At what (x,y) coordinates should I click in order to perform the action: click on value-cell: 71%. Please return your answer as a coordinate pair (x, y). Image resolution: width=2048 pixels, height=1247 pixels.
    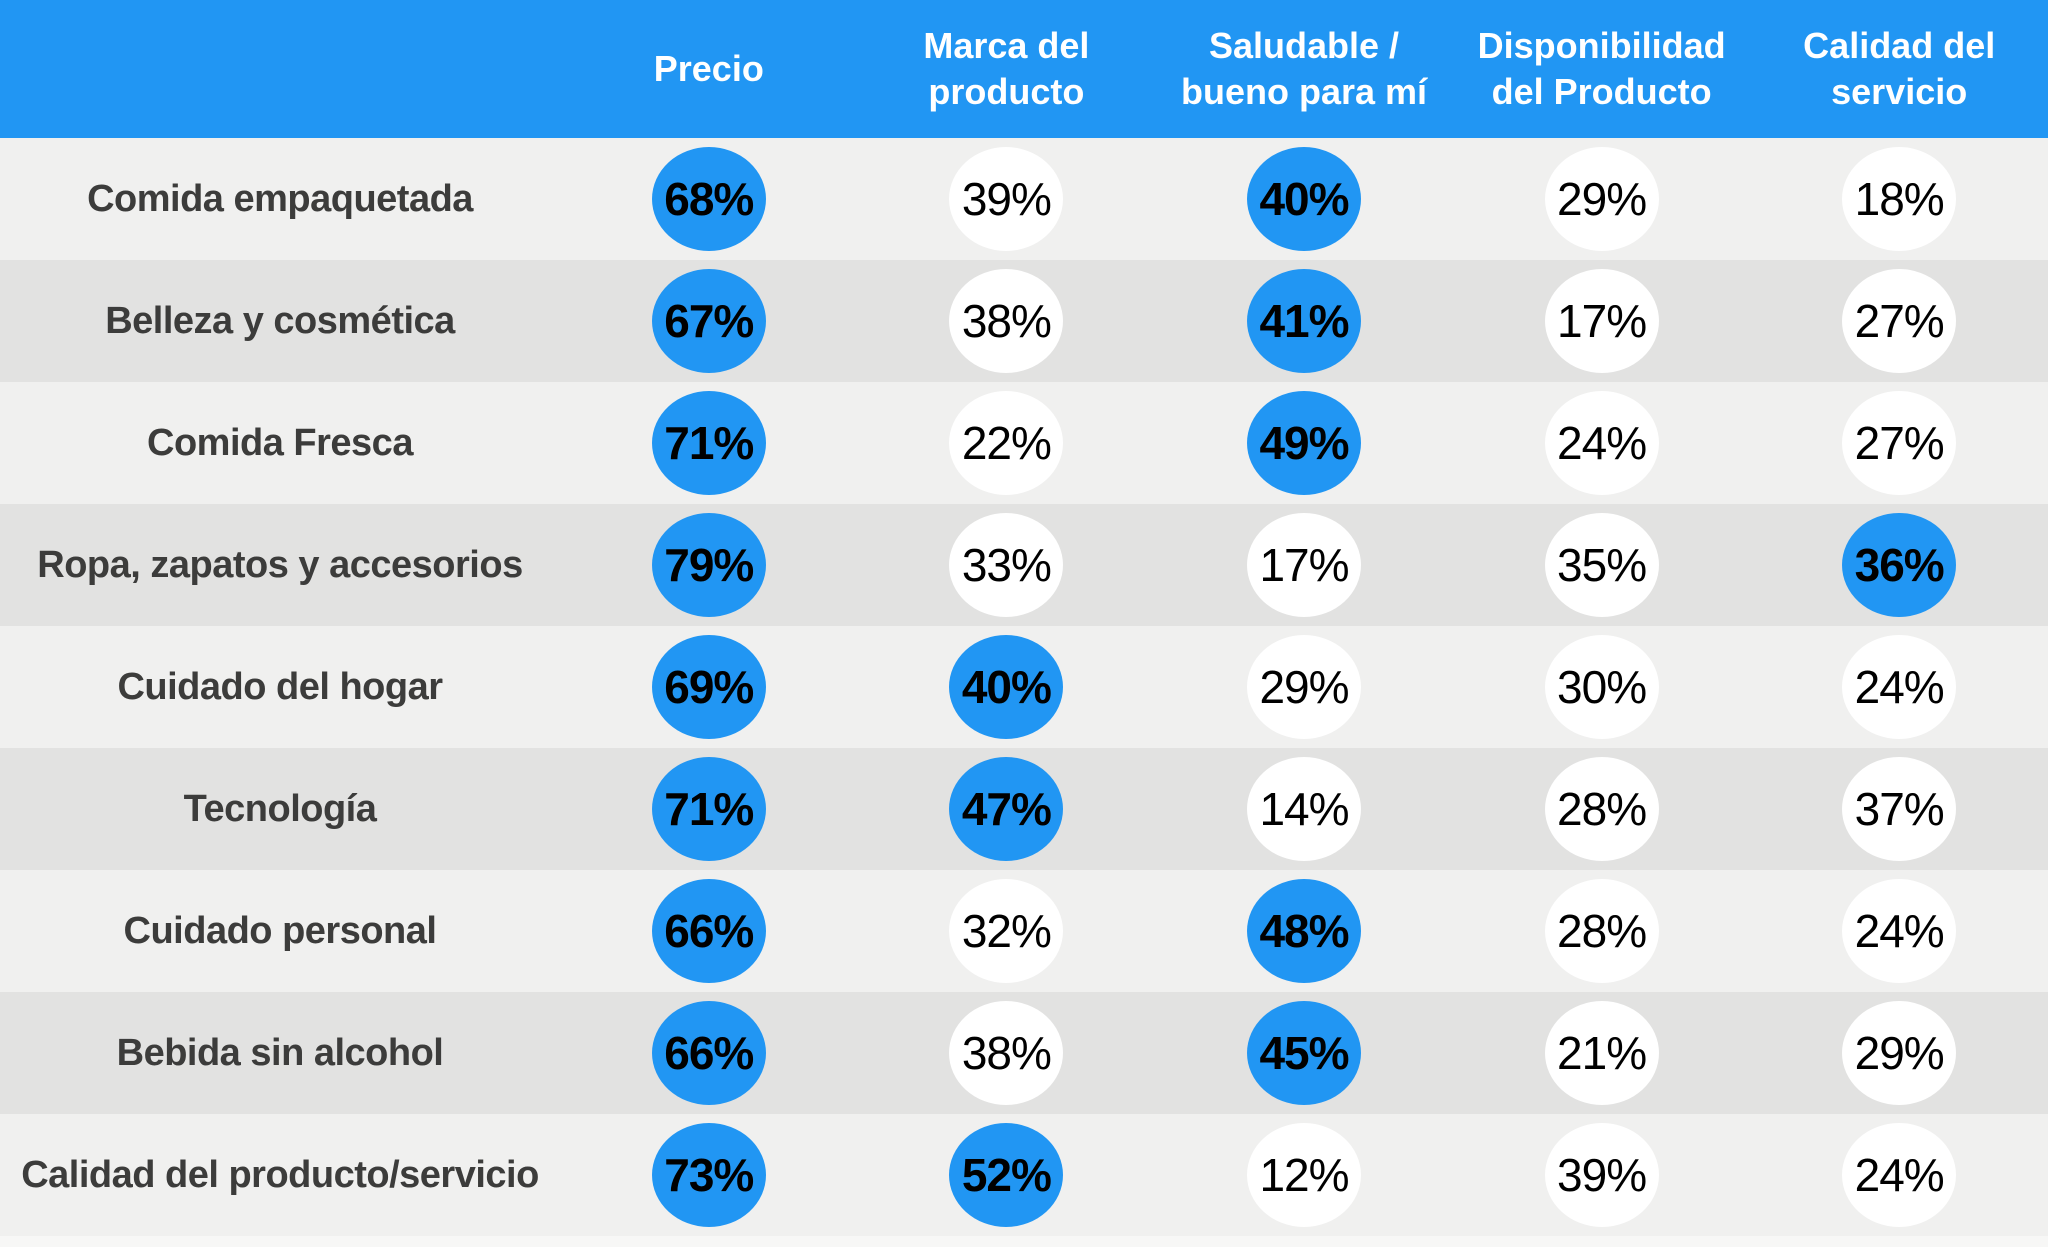
    Looking at the image, I should click on (709, 809).